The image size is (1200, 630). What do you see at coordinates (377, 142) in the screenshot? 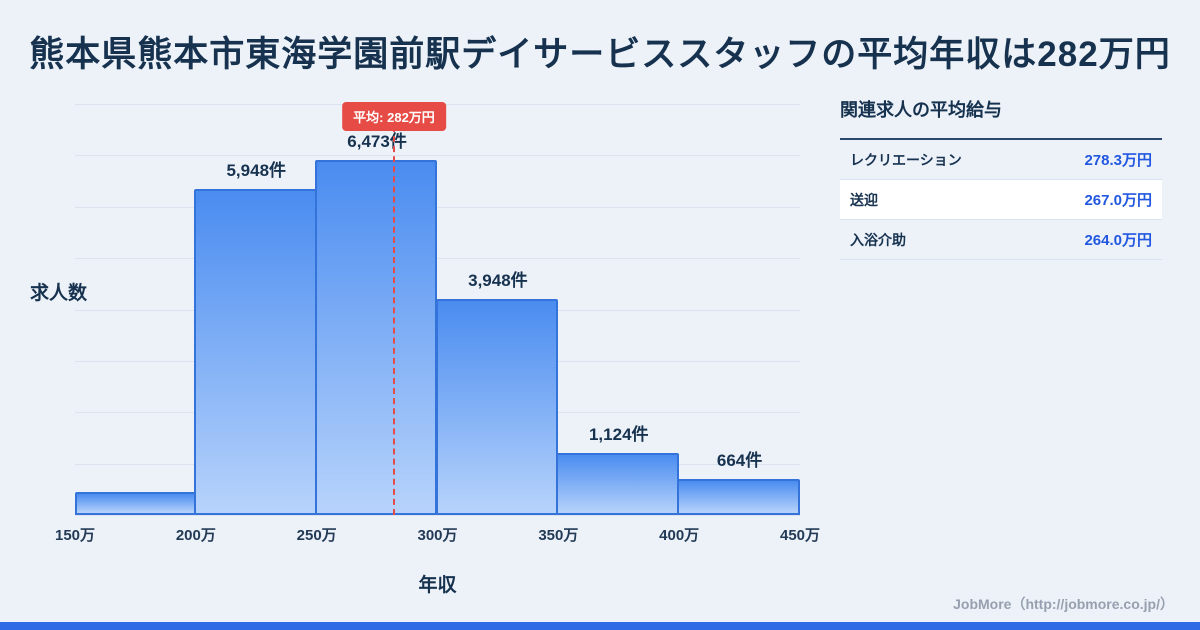
I see `bar-value-label: 6,473件` at bounding box center [377, 142].